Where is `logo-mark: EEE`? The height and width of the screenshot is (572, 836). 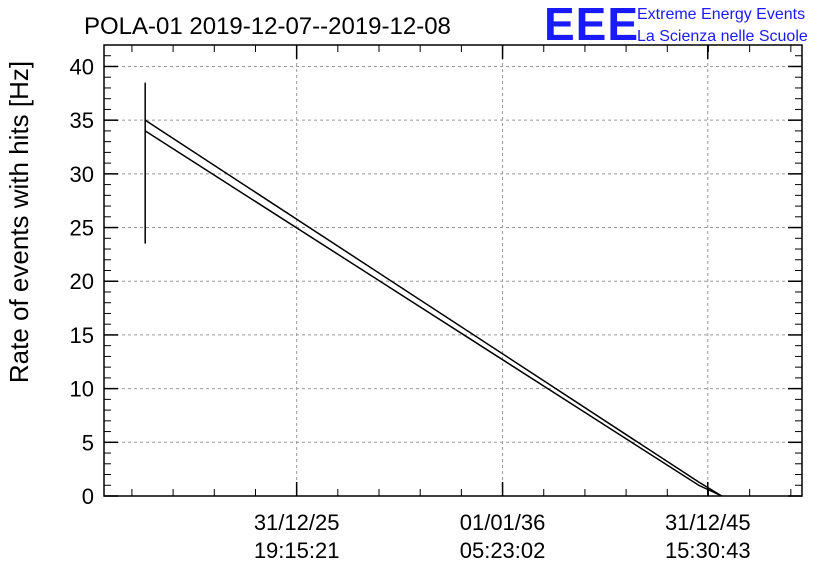 logo-mark: EEE is located at coordinates (591, 25).